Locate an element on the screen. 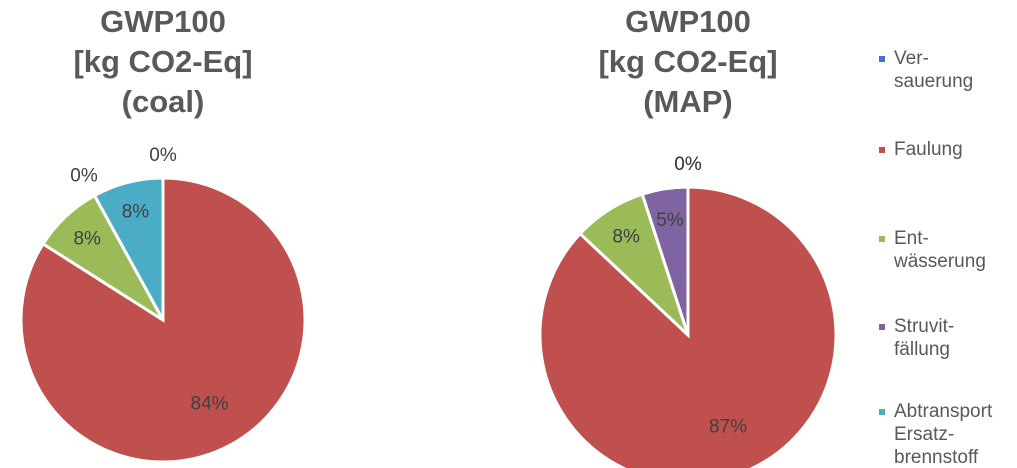 This screenshot has width=1017, height=468. legend-label: Ent- wässerung is located at coordinates (940, 250).